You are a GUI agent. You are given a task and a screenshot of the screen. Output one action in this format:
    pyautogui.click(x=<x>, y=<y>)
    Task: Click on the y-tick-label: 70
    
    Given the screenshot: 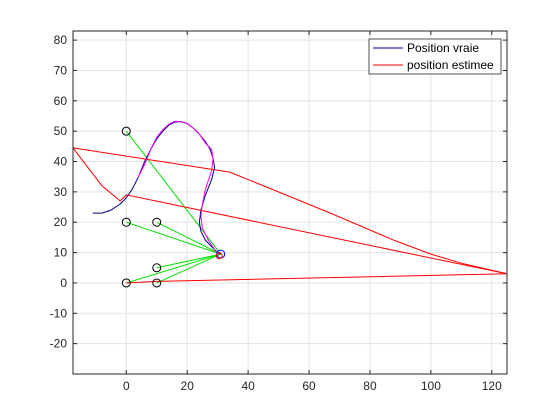 What is the action you would take?
    pyautogui.click(x=61, y=70)
    